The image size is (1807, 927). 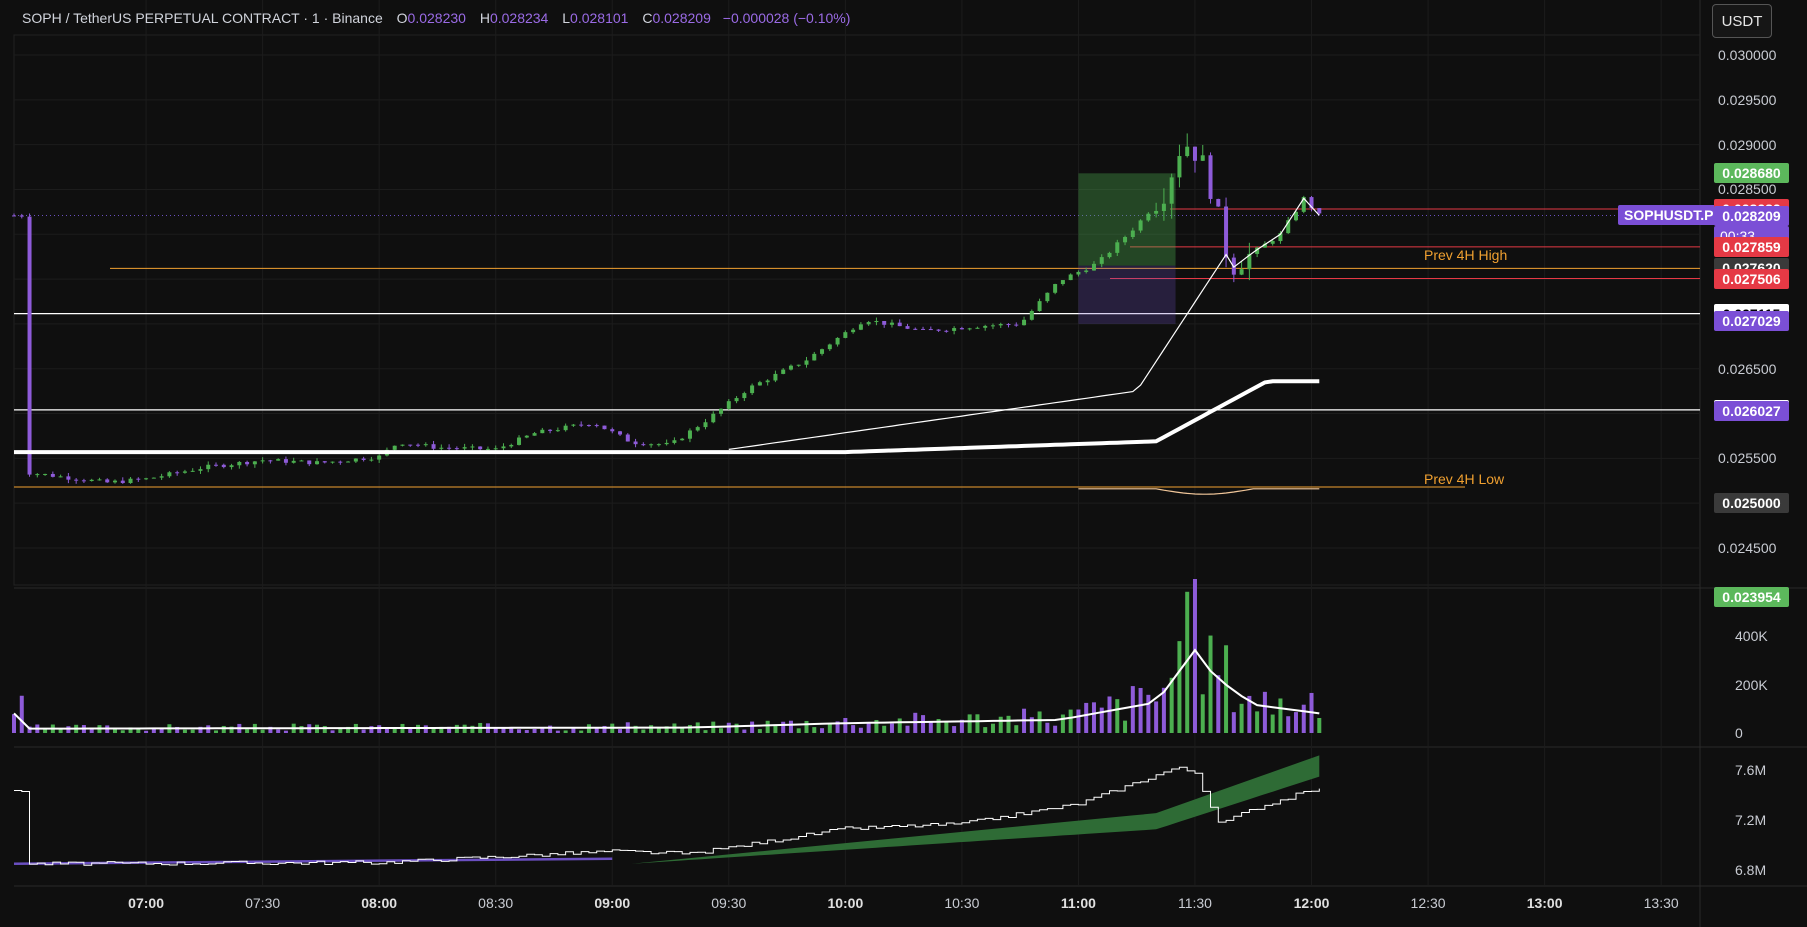 What do you see at coordinates (1751, 870) in the screenshot?
I see `obv-tick: 6.8M` at bounding box center [1751, 870].